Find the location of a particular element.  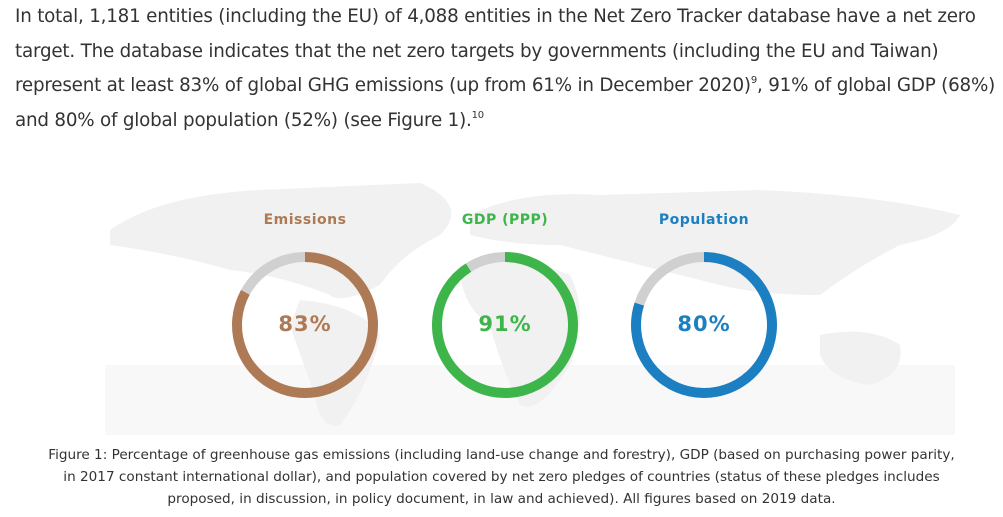

value-label: 83% is located at coordinates (304, 324).